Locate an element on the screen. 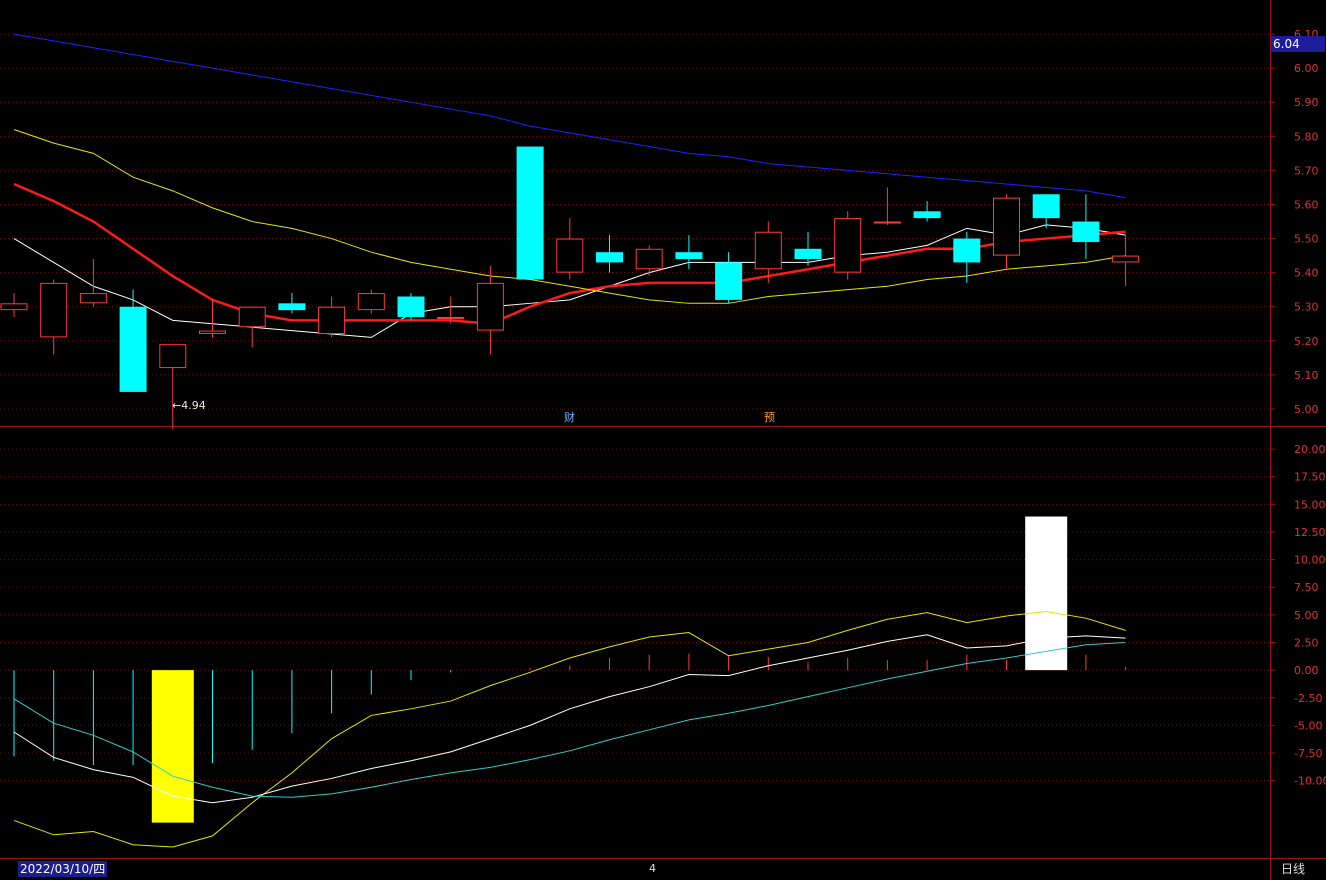 This screenshot has height=880, width=1326. indicator-tick-label: -10.00 is located at coordinates (1310, 781).